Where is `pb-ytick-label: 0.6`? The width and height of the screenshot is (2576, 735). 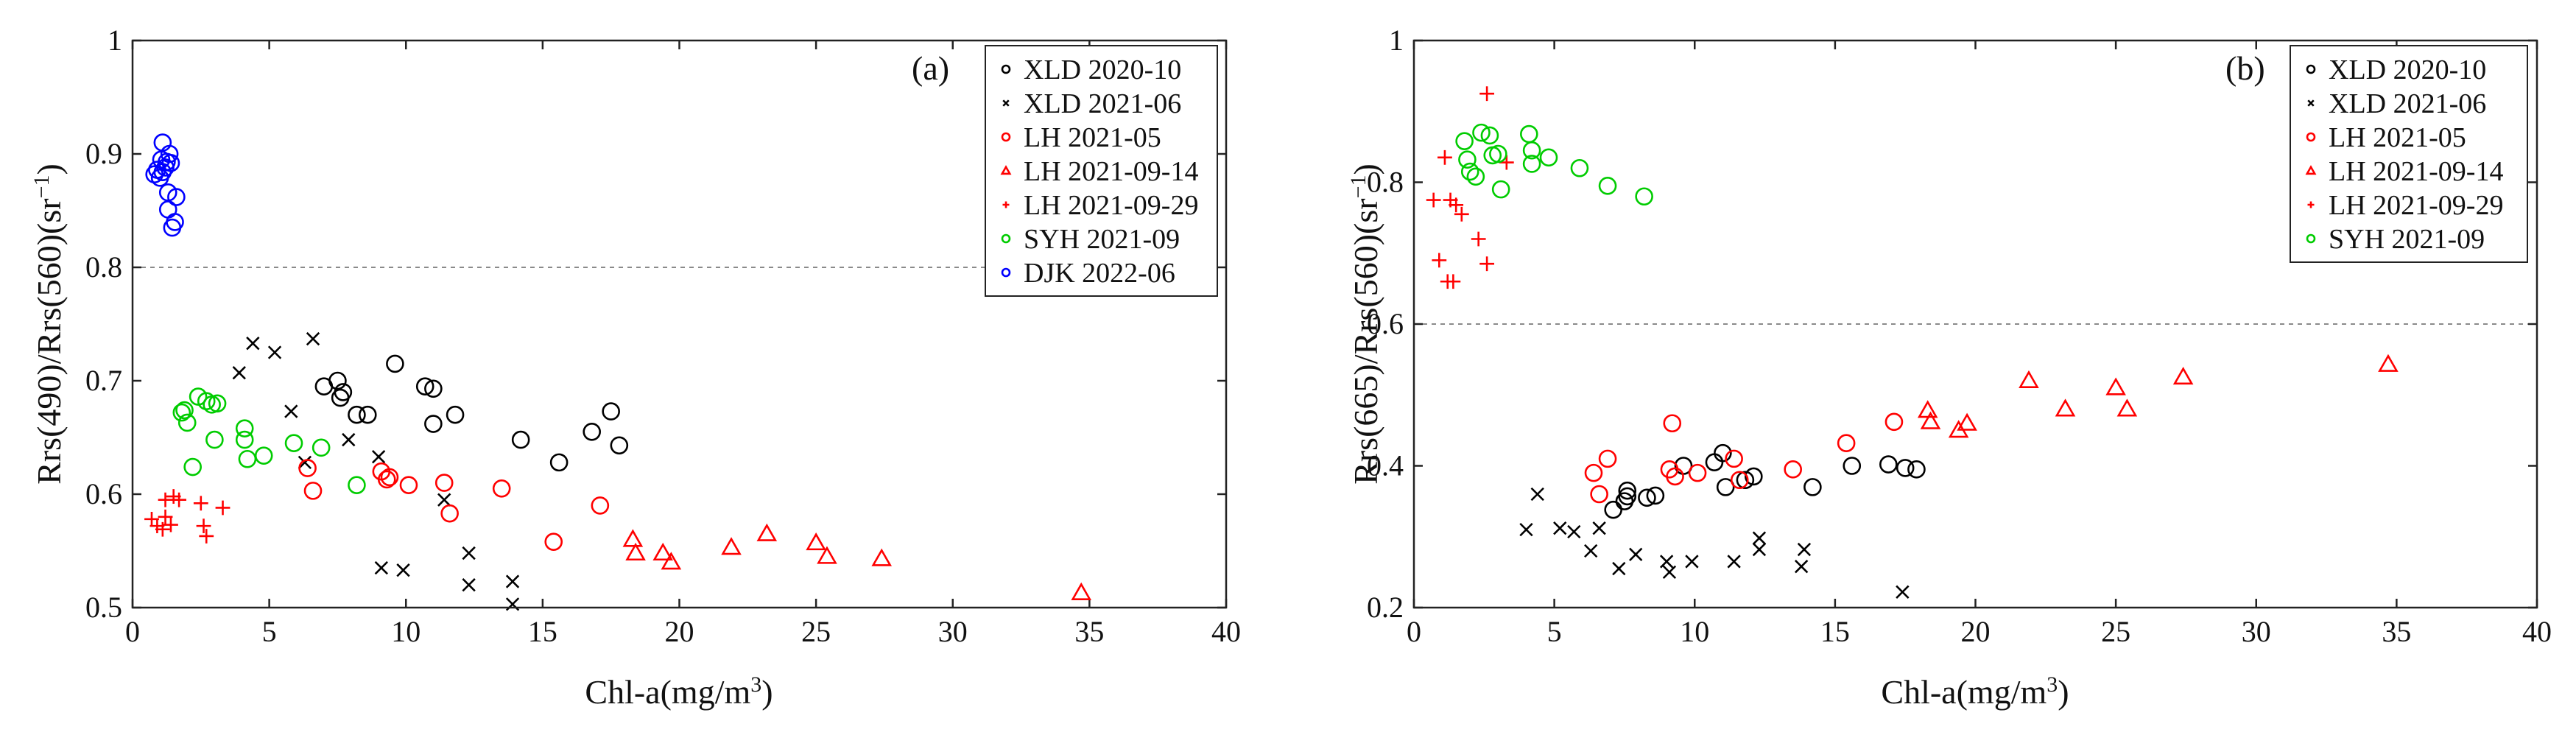 pb-ytick-label: 0.6 is located at coordinates (1385, 323).